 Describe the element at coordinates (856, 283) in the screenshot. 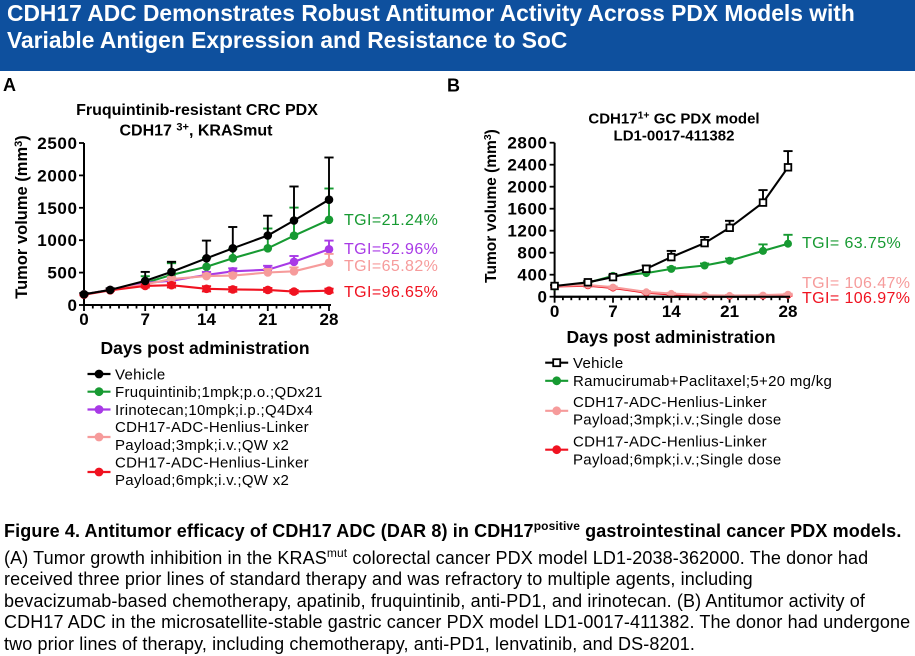

I see `svg-text: TGI= 106.47%` at that location.